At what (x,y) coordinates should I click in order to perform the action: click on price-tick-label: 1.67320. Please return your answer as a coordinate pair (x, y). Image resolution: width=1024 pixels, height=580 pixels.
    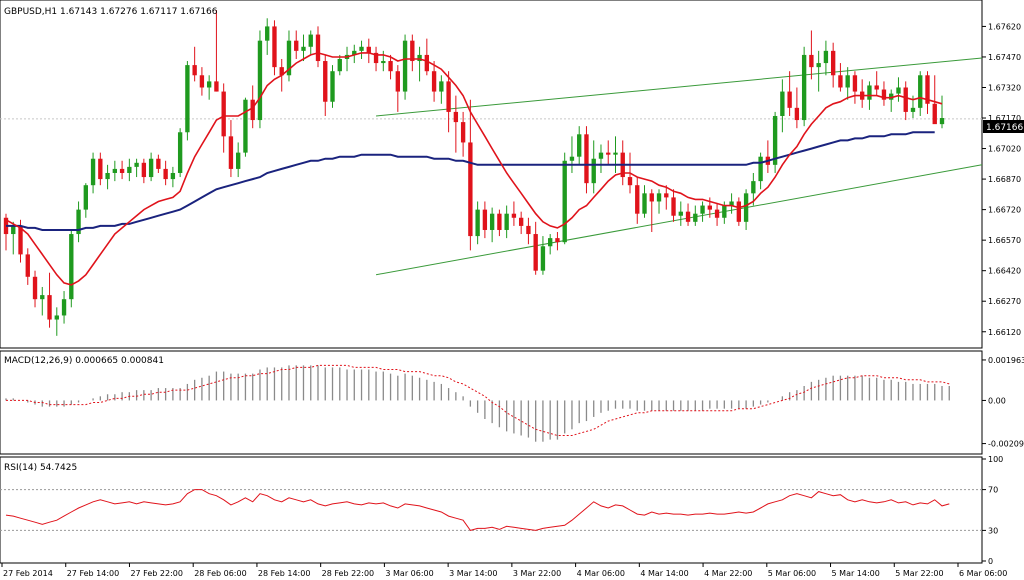
    Looking at the image, I should click on (1004, 87).